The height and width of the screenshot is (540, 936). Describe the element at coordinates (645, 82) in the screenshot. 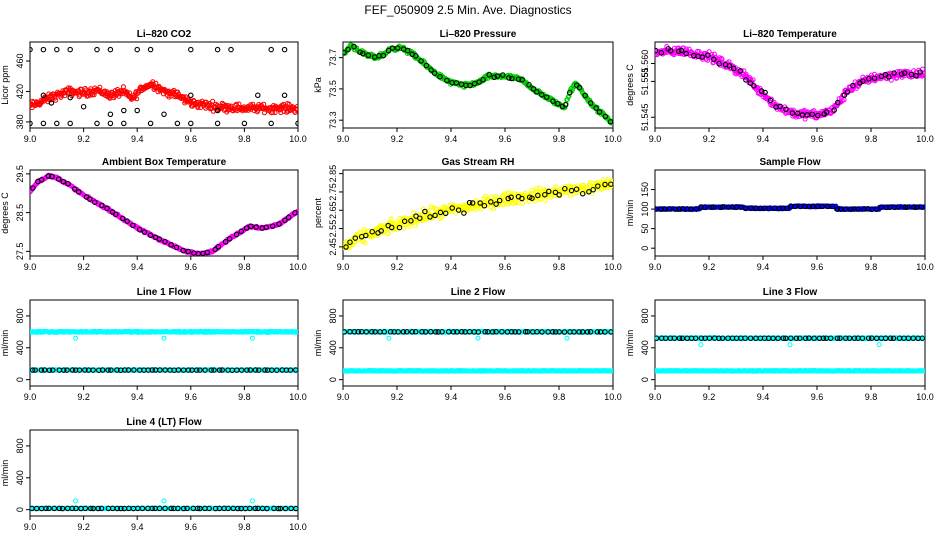

I see `y-tick-label: 51.555` at that location.